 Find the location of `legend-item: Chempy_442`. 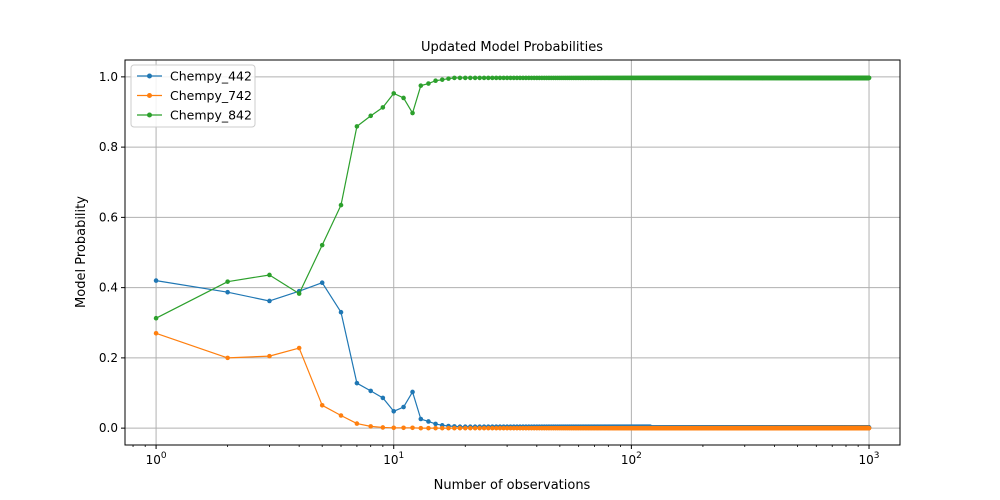

legend-item: Chempy_442 is located at coordinates (194, 76).